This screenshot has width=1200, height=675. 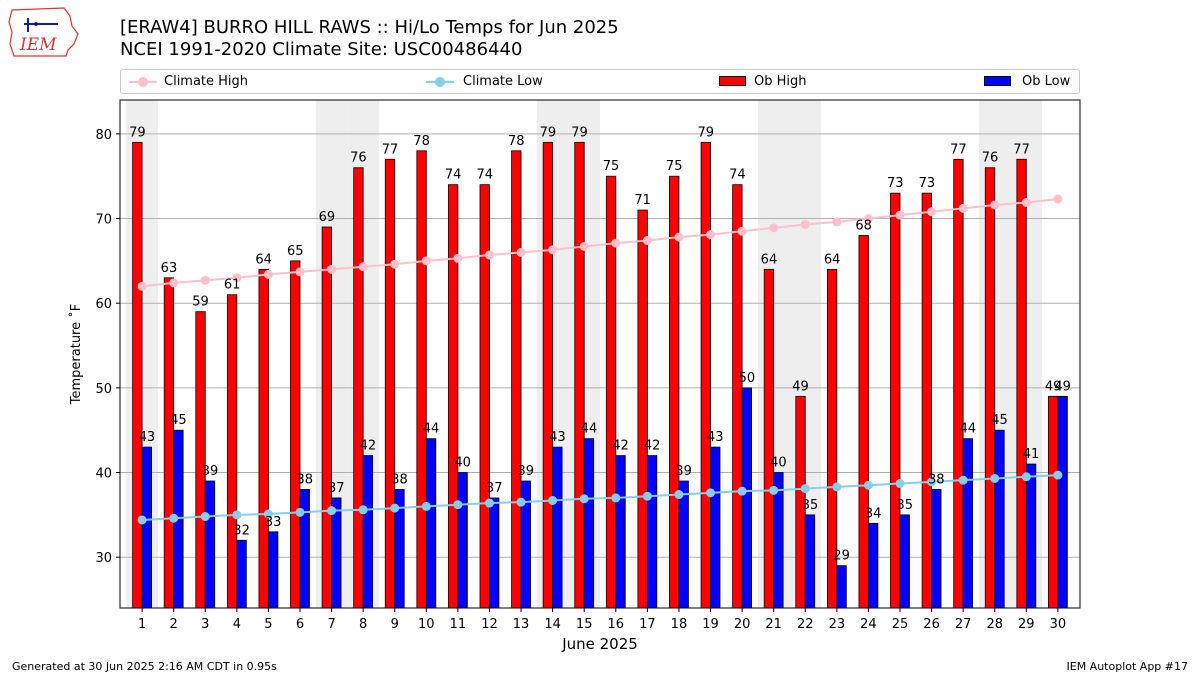 What do you see at coordinates (331, 624) in the screenshot?
I see `x-tick-label-7: 7` at bounding box center [331, 624].